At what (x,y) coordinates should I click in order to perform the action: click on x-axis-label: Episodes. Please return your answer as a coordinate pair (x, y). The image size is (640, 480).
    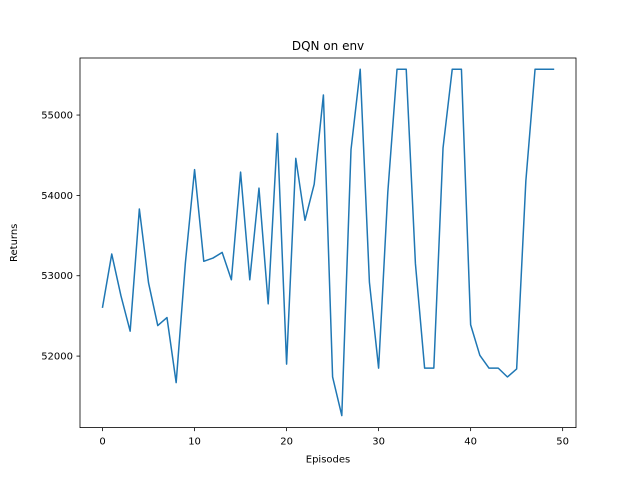
    Looking at the image, I should click on (328, 460).